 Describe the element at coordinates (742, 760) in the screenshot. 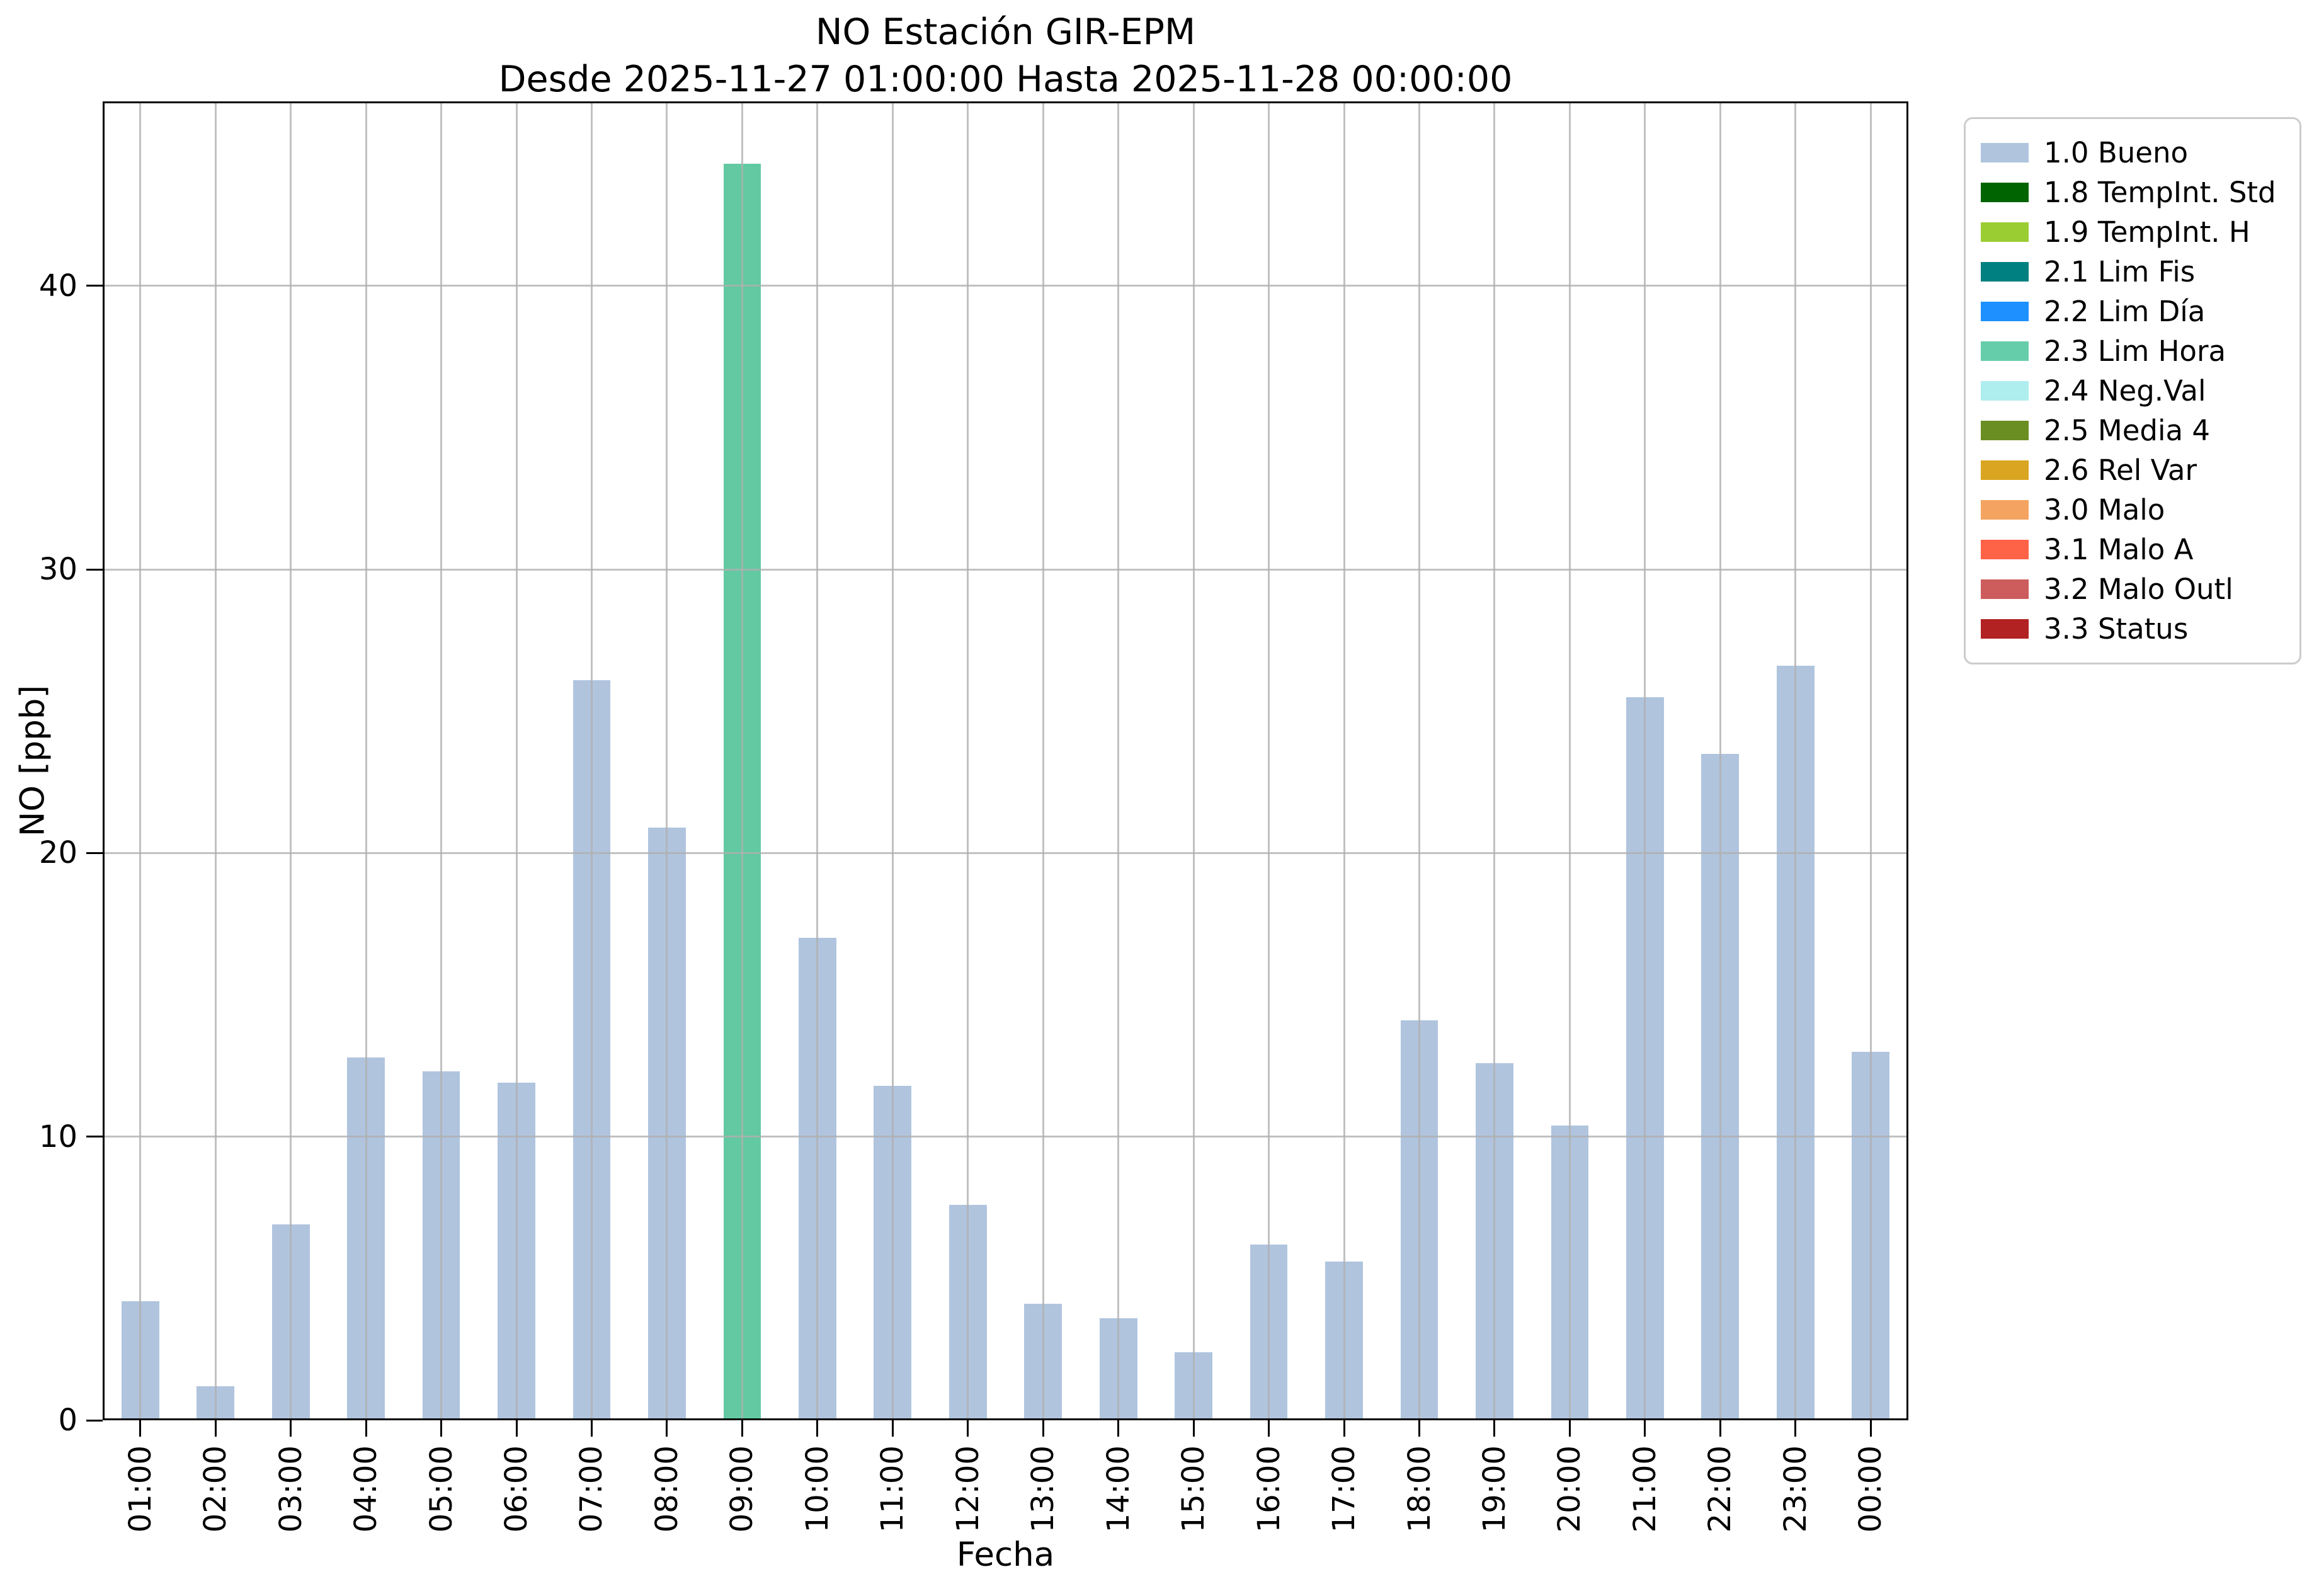

I see `gridline-x-09:00` at that location.